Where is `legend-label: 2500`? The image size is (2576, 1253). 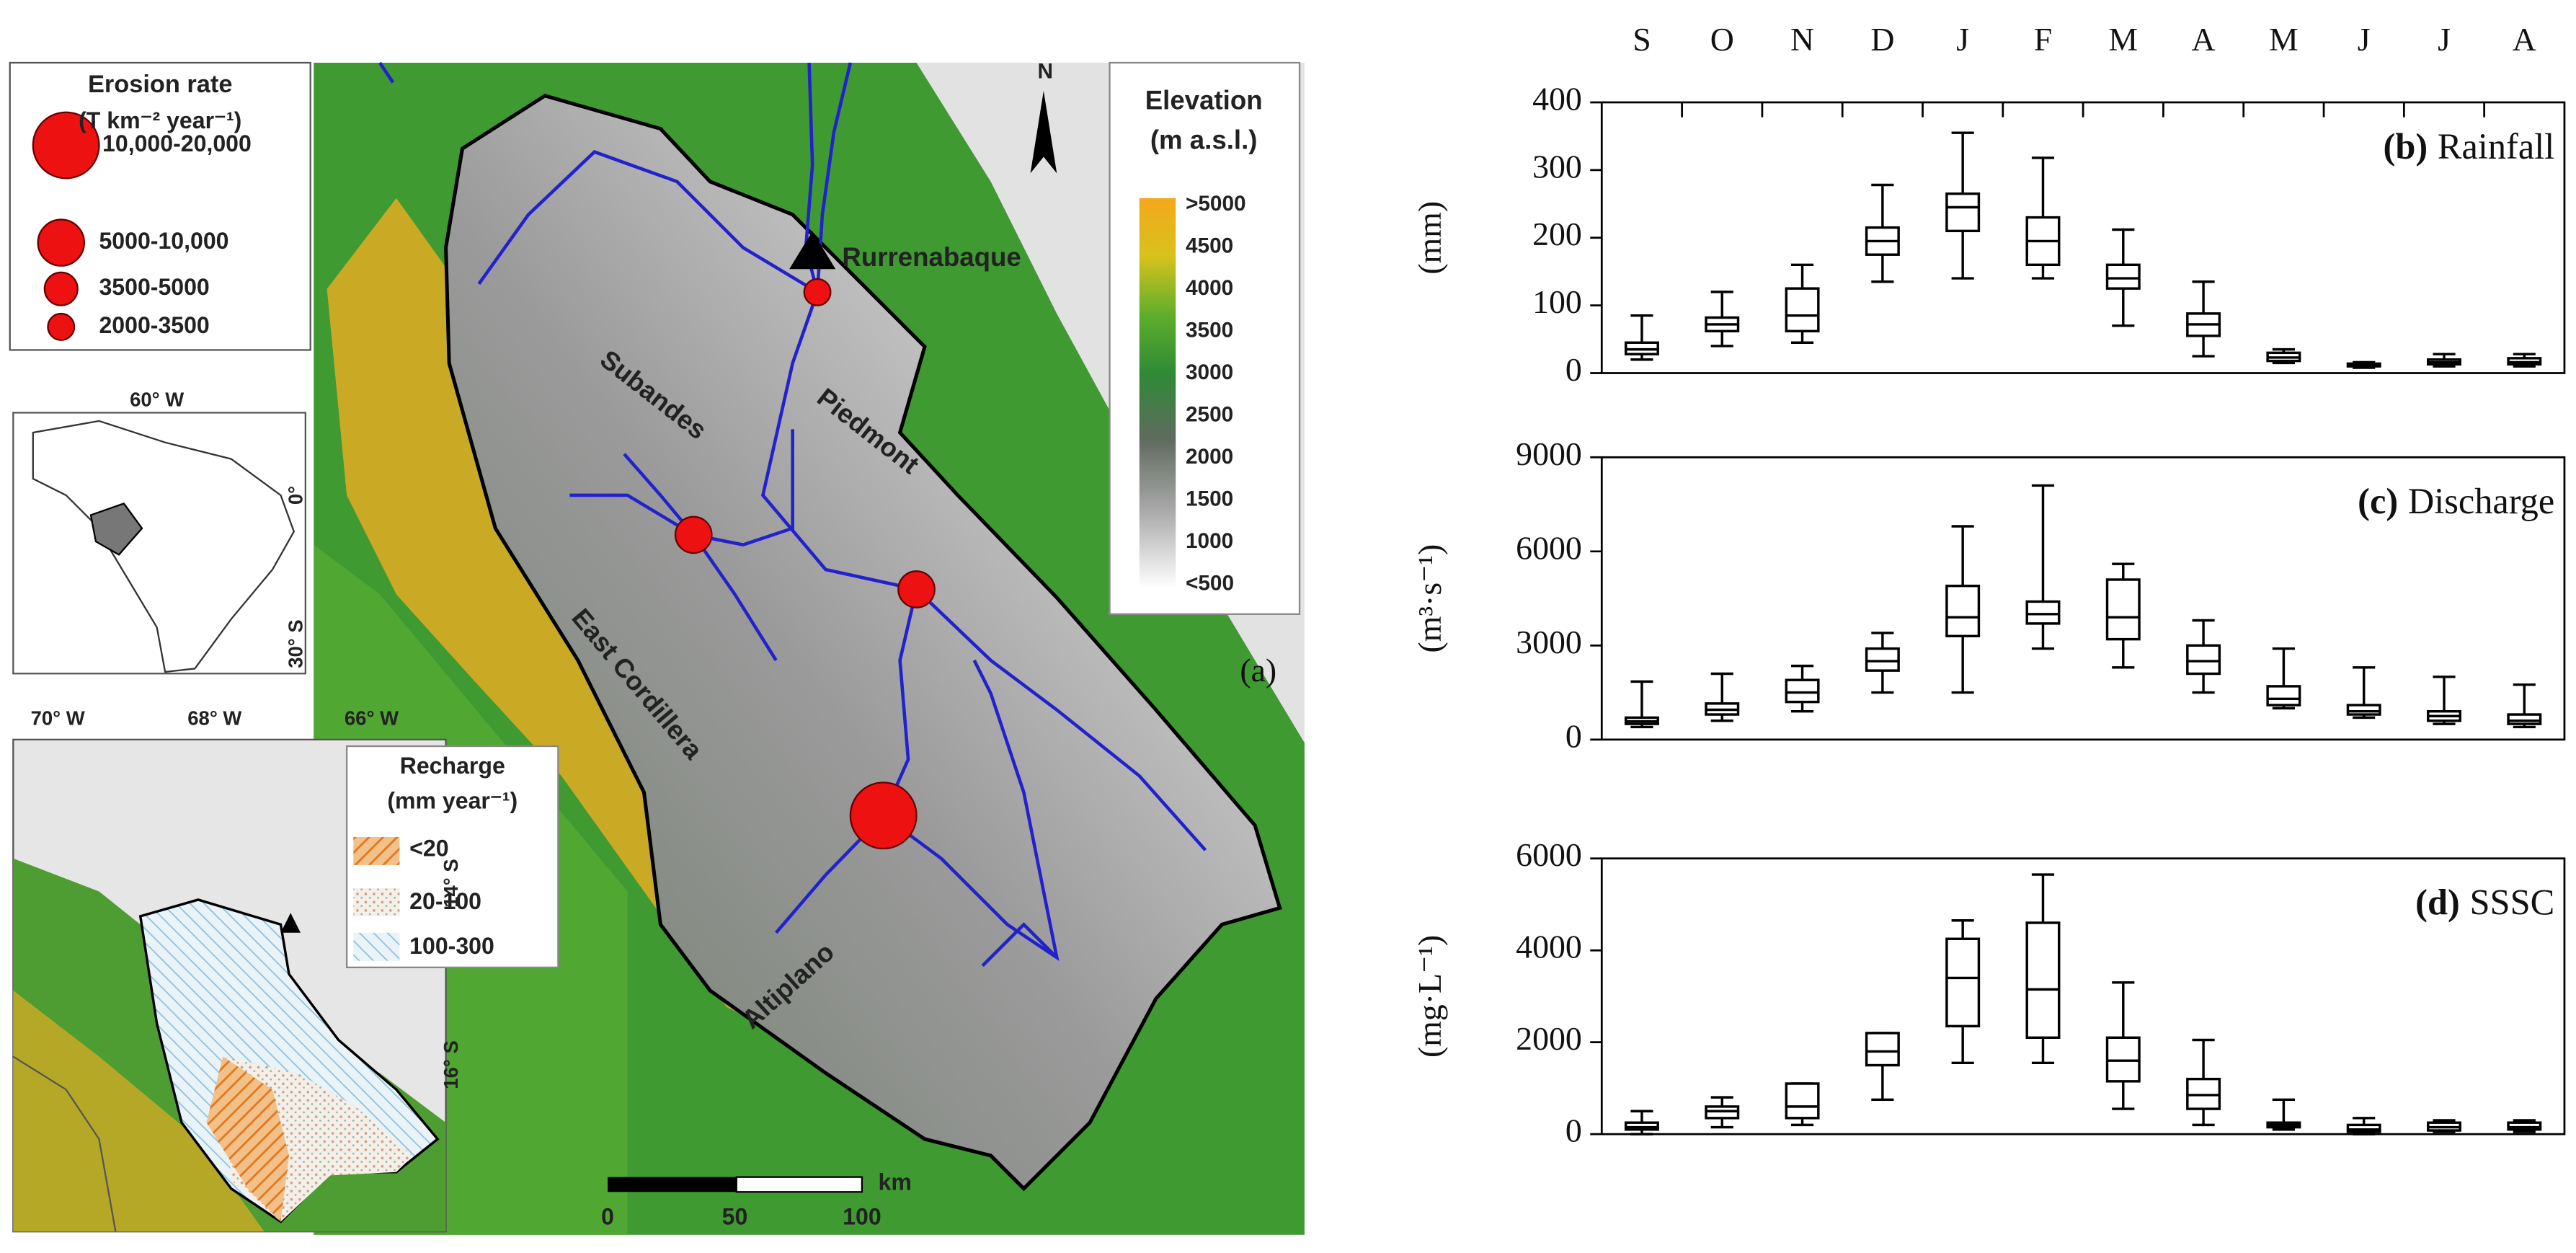 legend-label: 2500 is located at coordinates (1209, 414).